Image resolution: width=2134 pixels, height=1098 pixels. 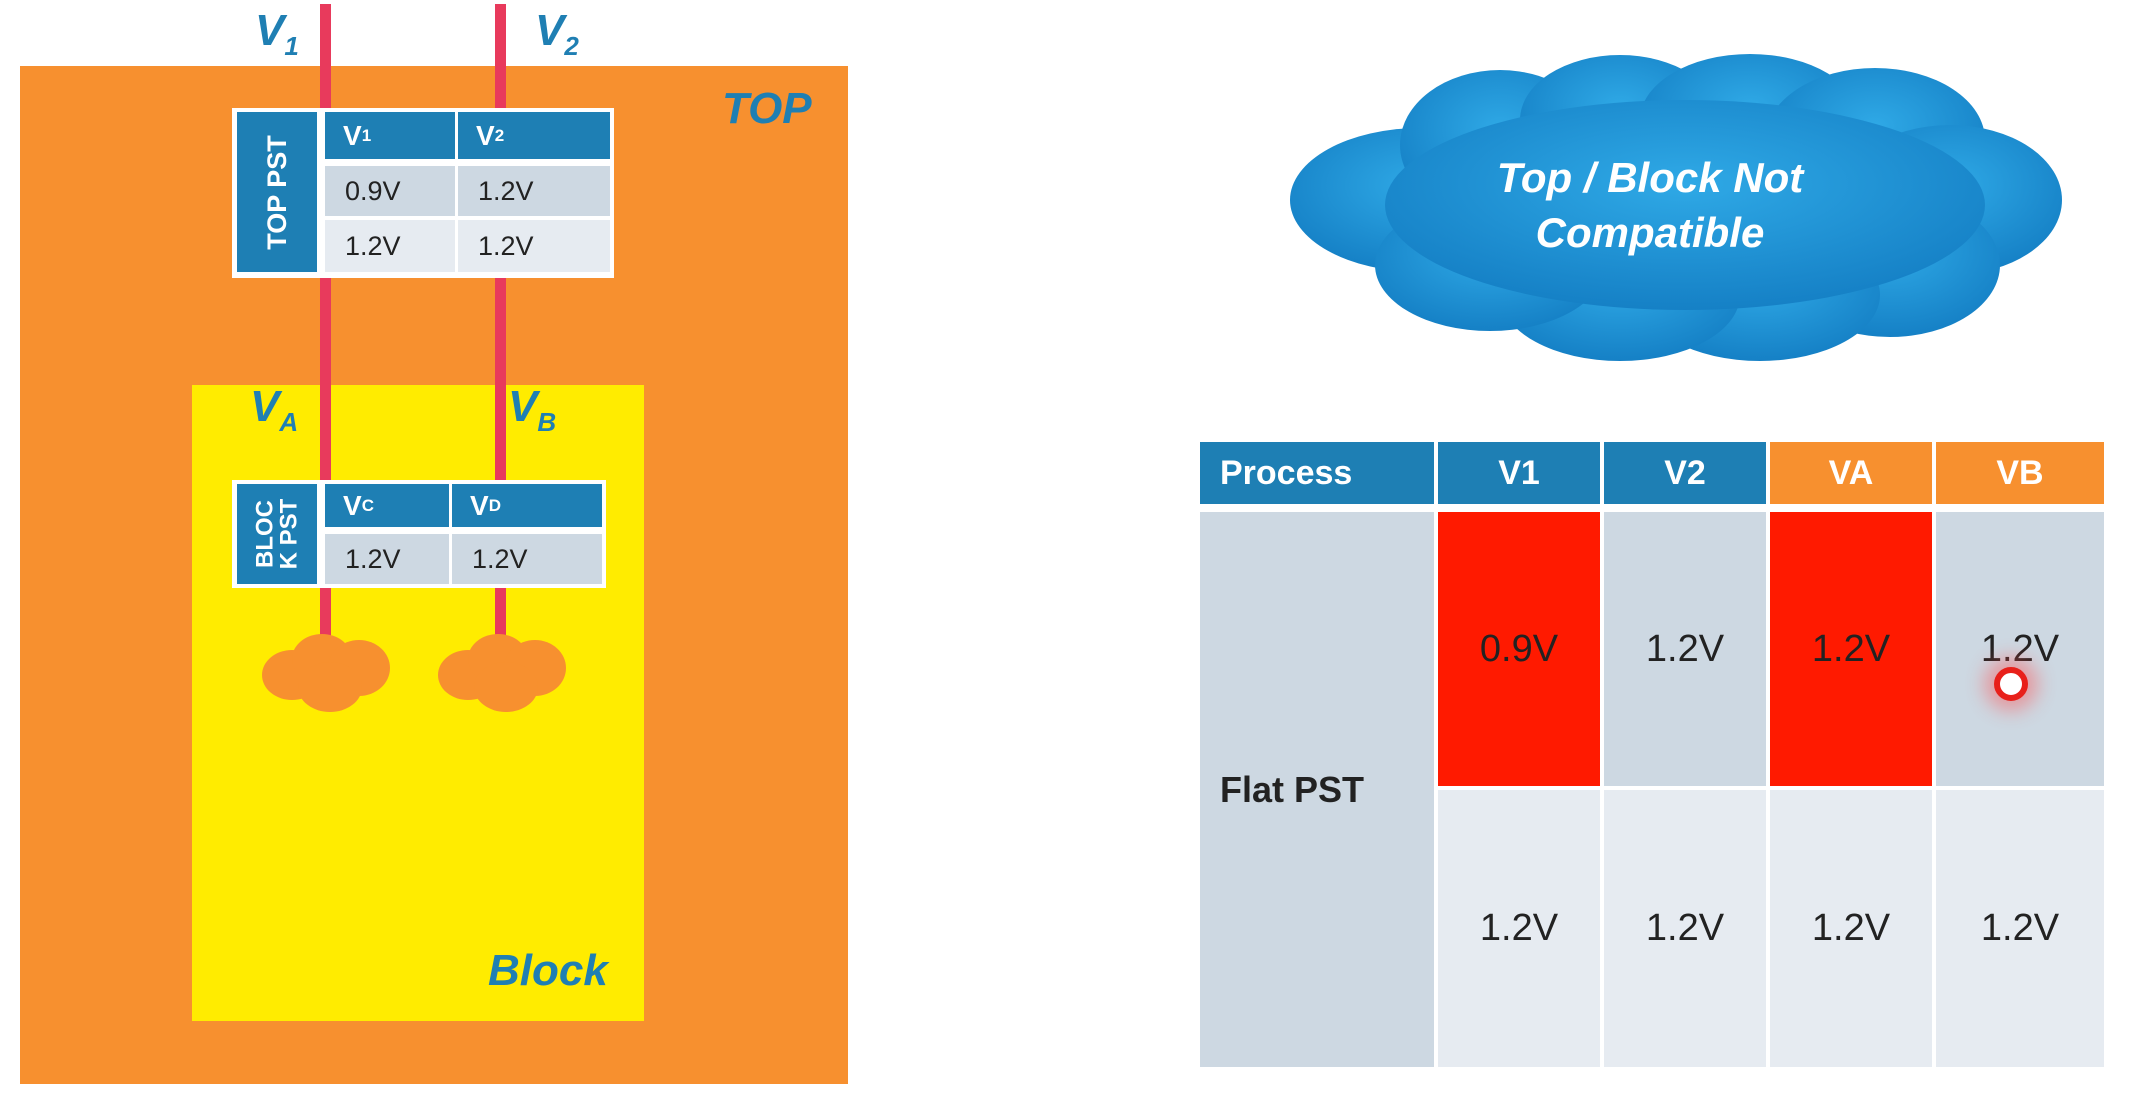 I want to click on signal-label-v1: V1, so click(x=277, y=33).